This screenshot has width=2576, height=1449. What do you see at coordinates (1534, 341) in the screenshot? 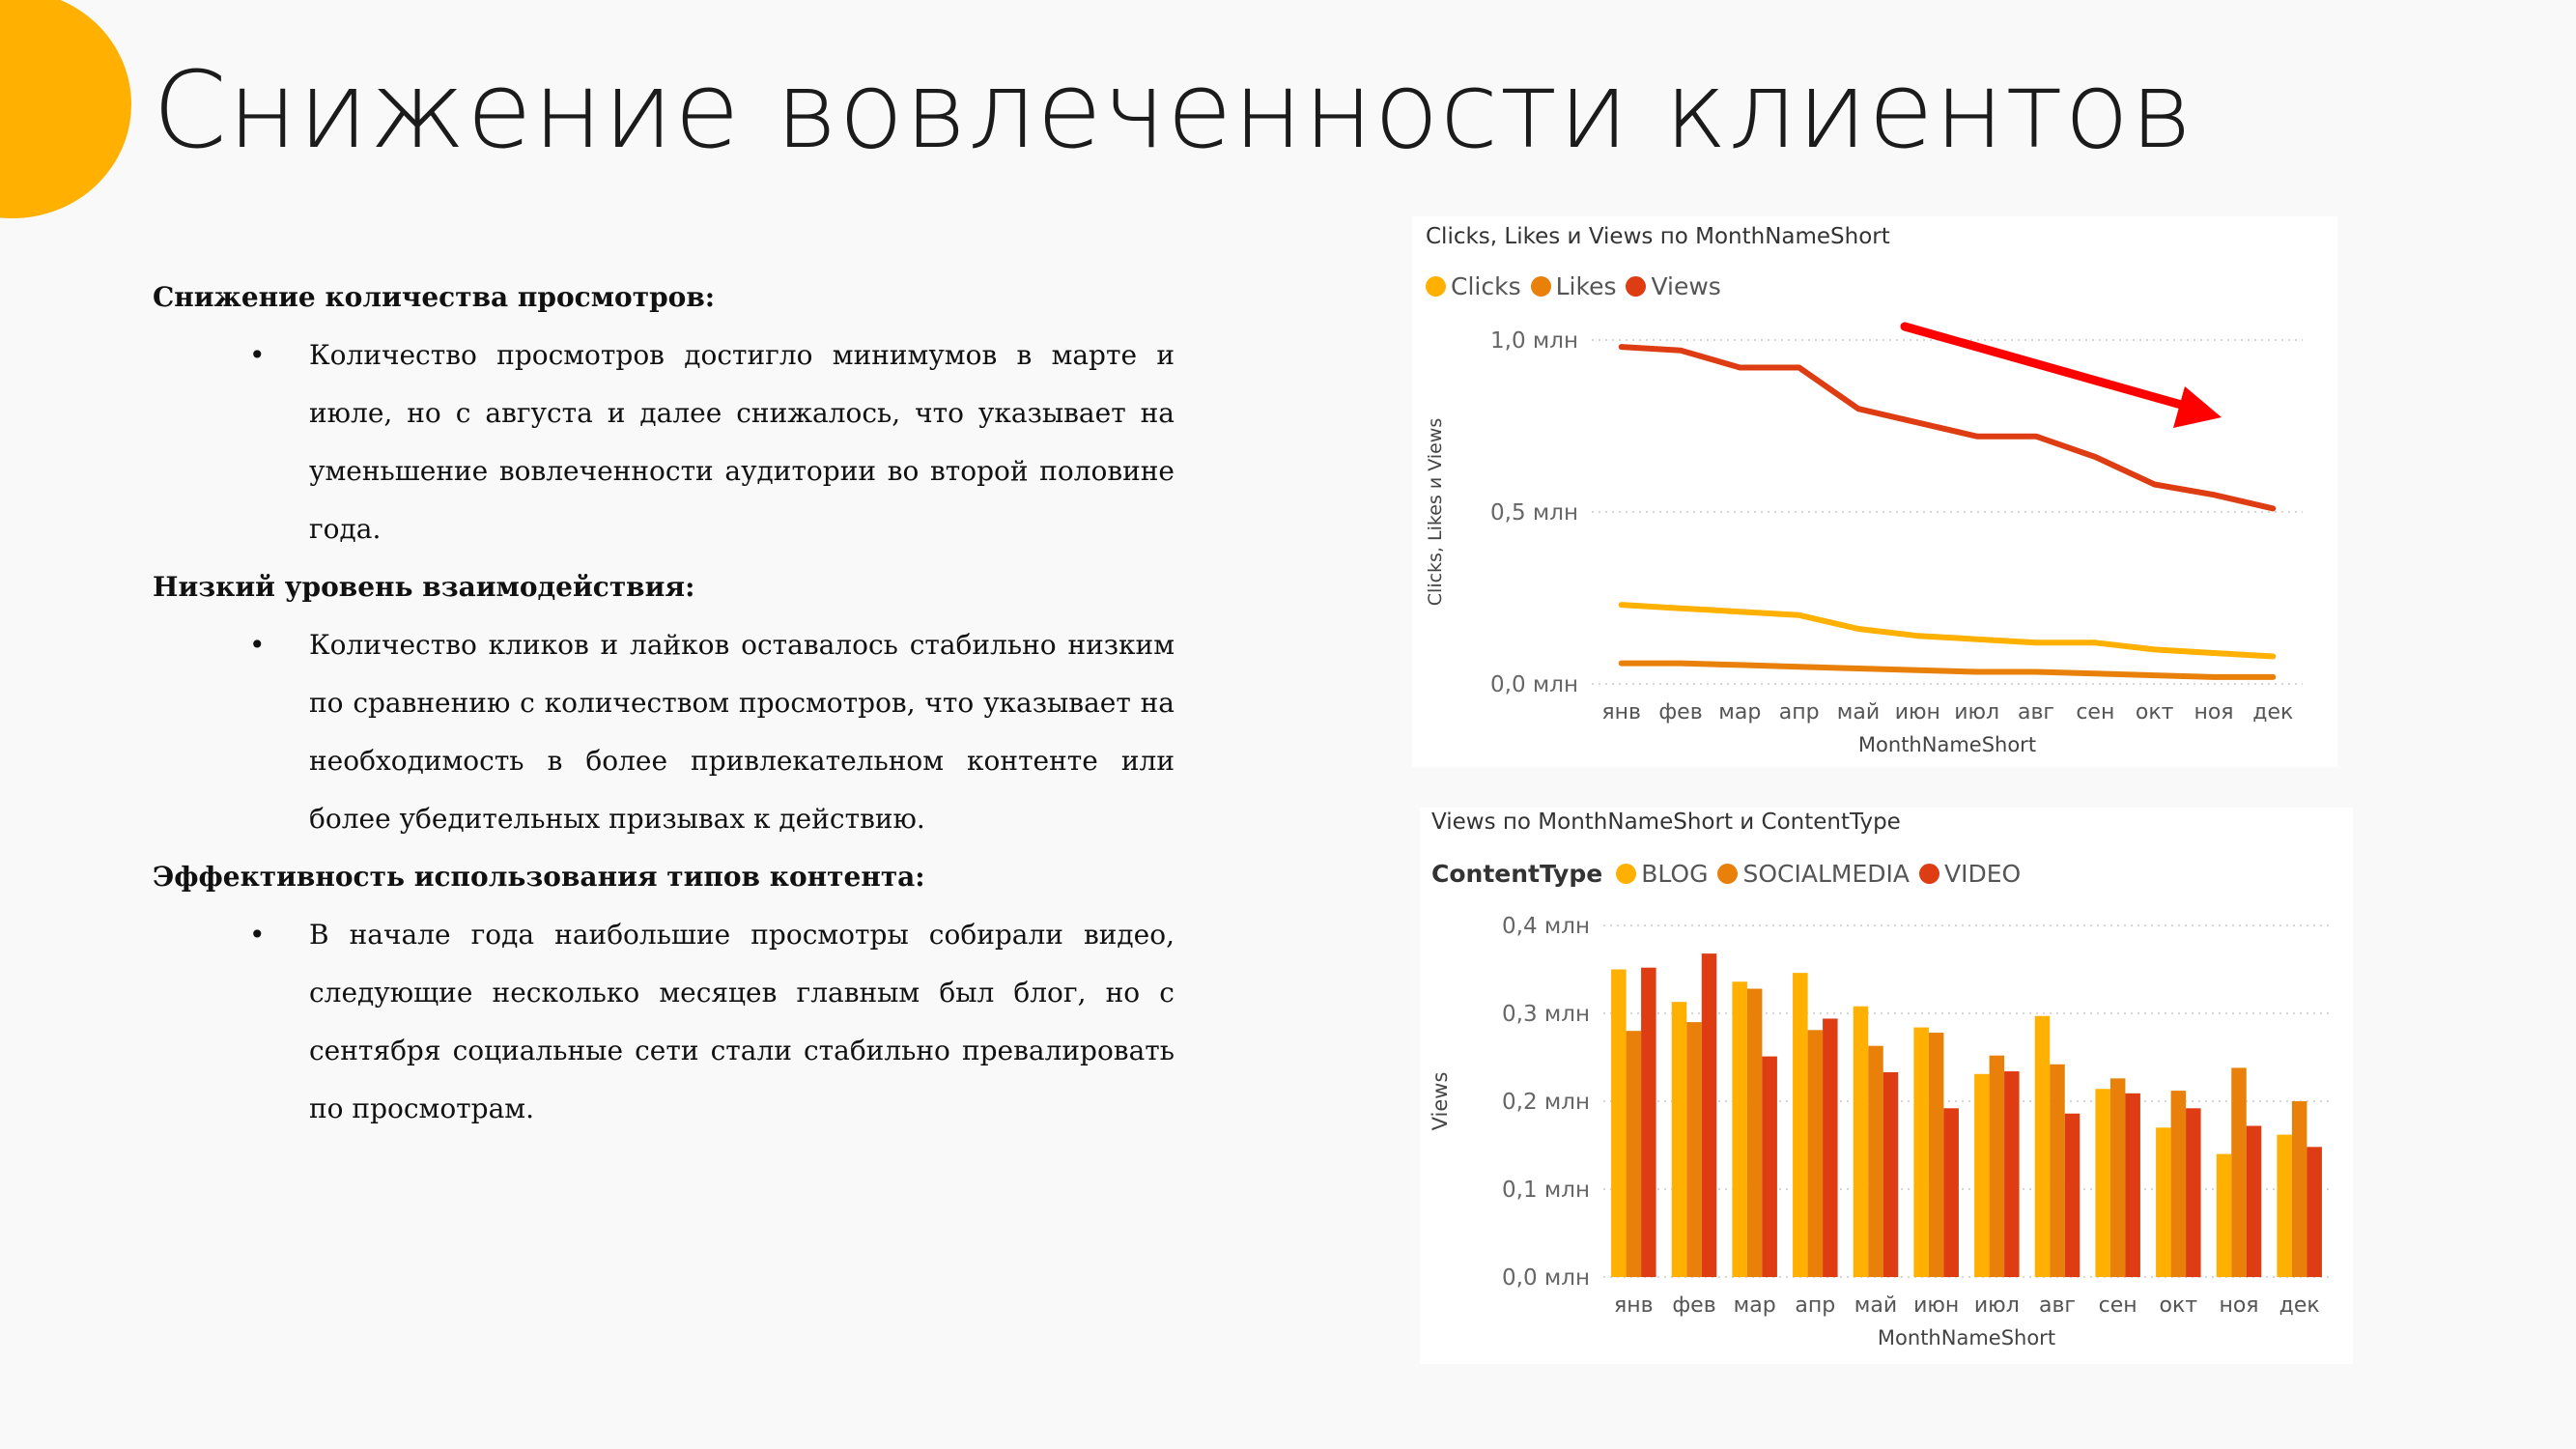
I see `y-tick-label: 1,0 млн` at bounding box center [1534, 341].